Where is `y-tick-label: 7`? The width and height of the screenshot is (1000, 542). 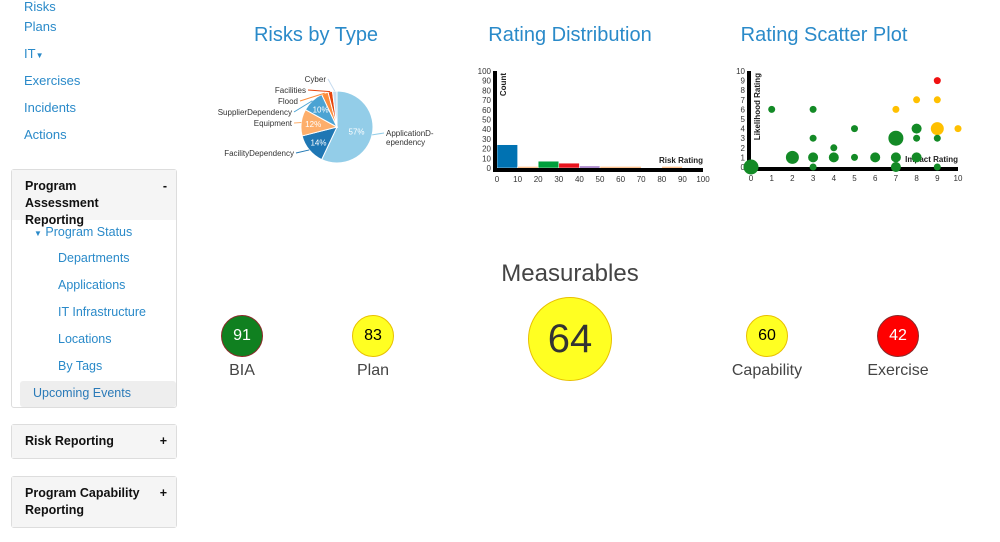 y-tick-label: 7 is located at coordinates (743, 100).